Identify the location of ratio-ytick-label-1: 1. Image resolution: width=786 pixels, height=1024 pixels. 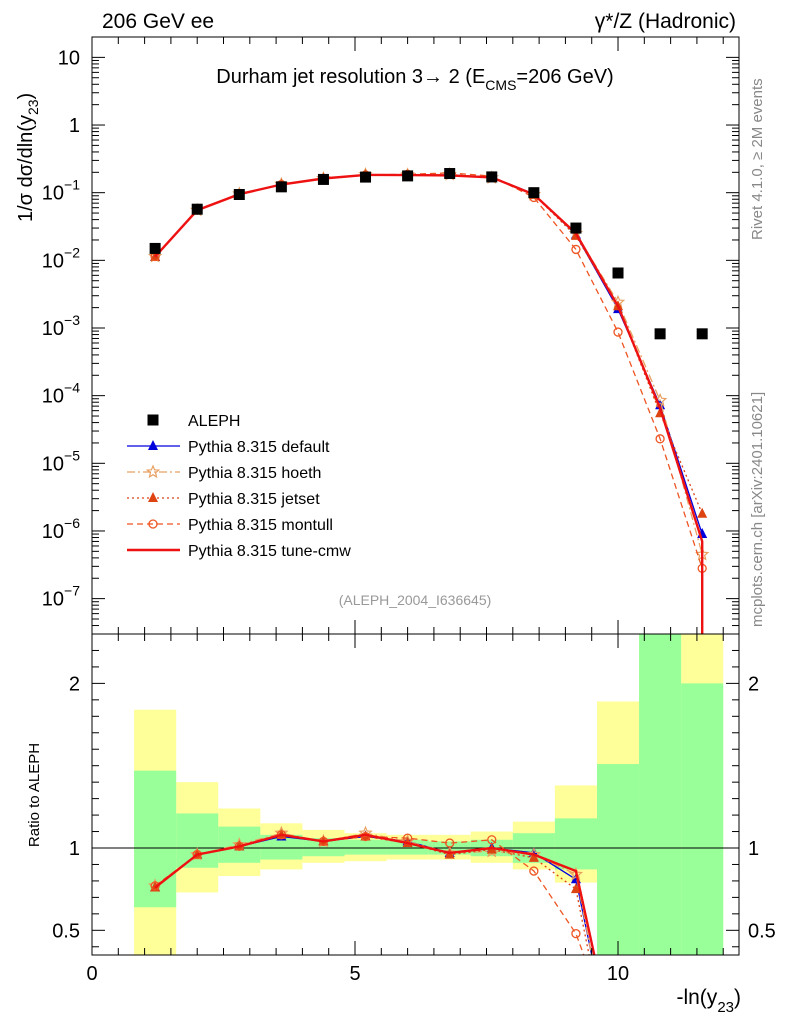
(74, 849).